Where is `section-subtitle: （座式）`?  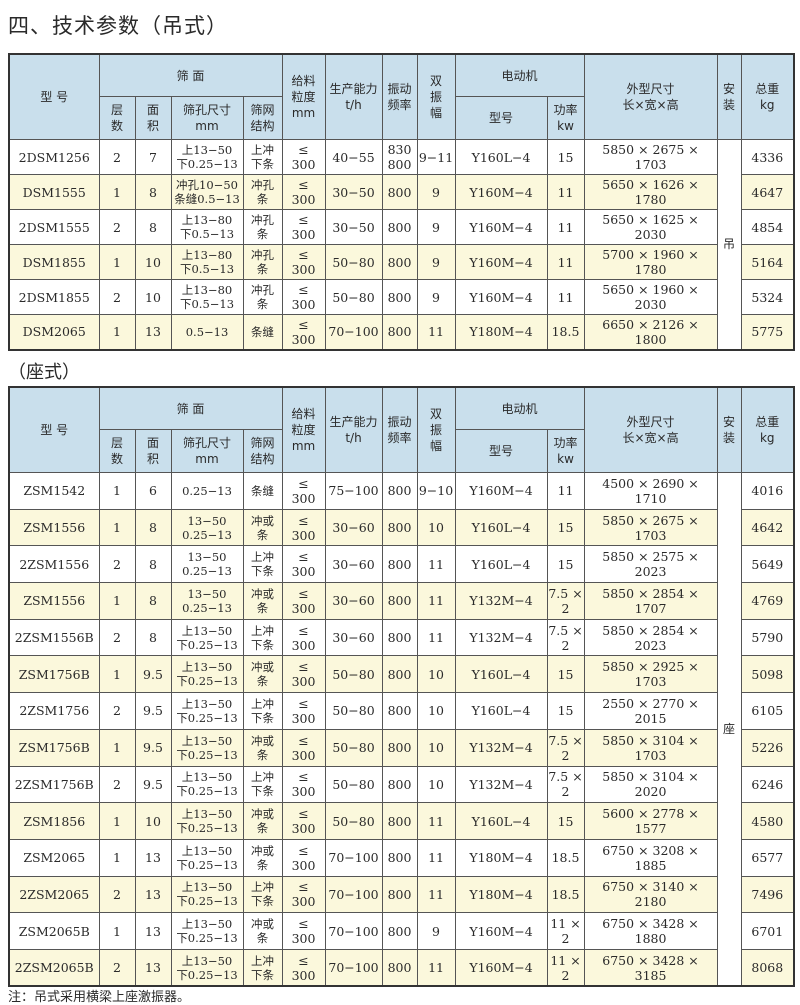 section-subtitle: （座式） is located at coordinates (44, 372).